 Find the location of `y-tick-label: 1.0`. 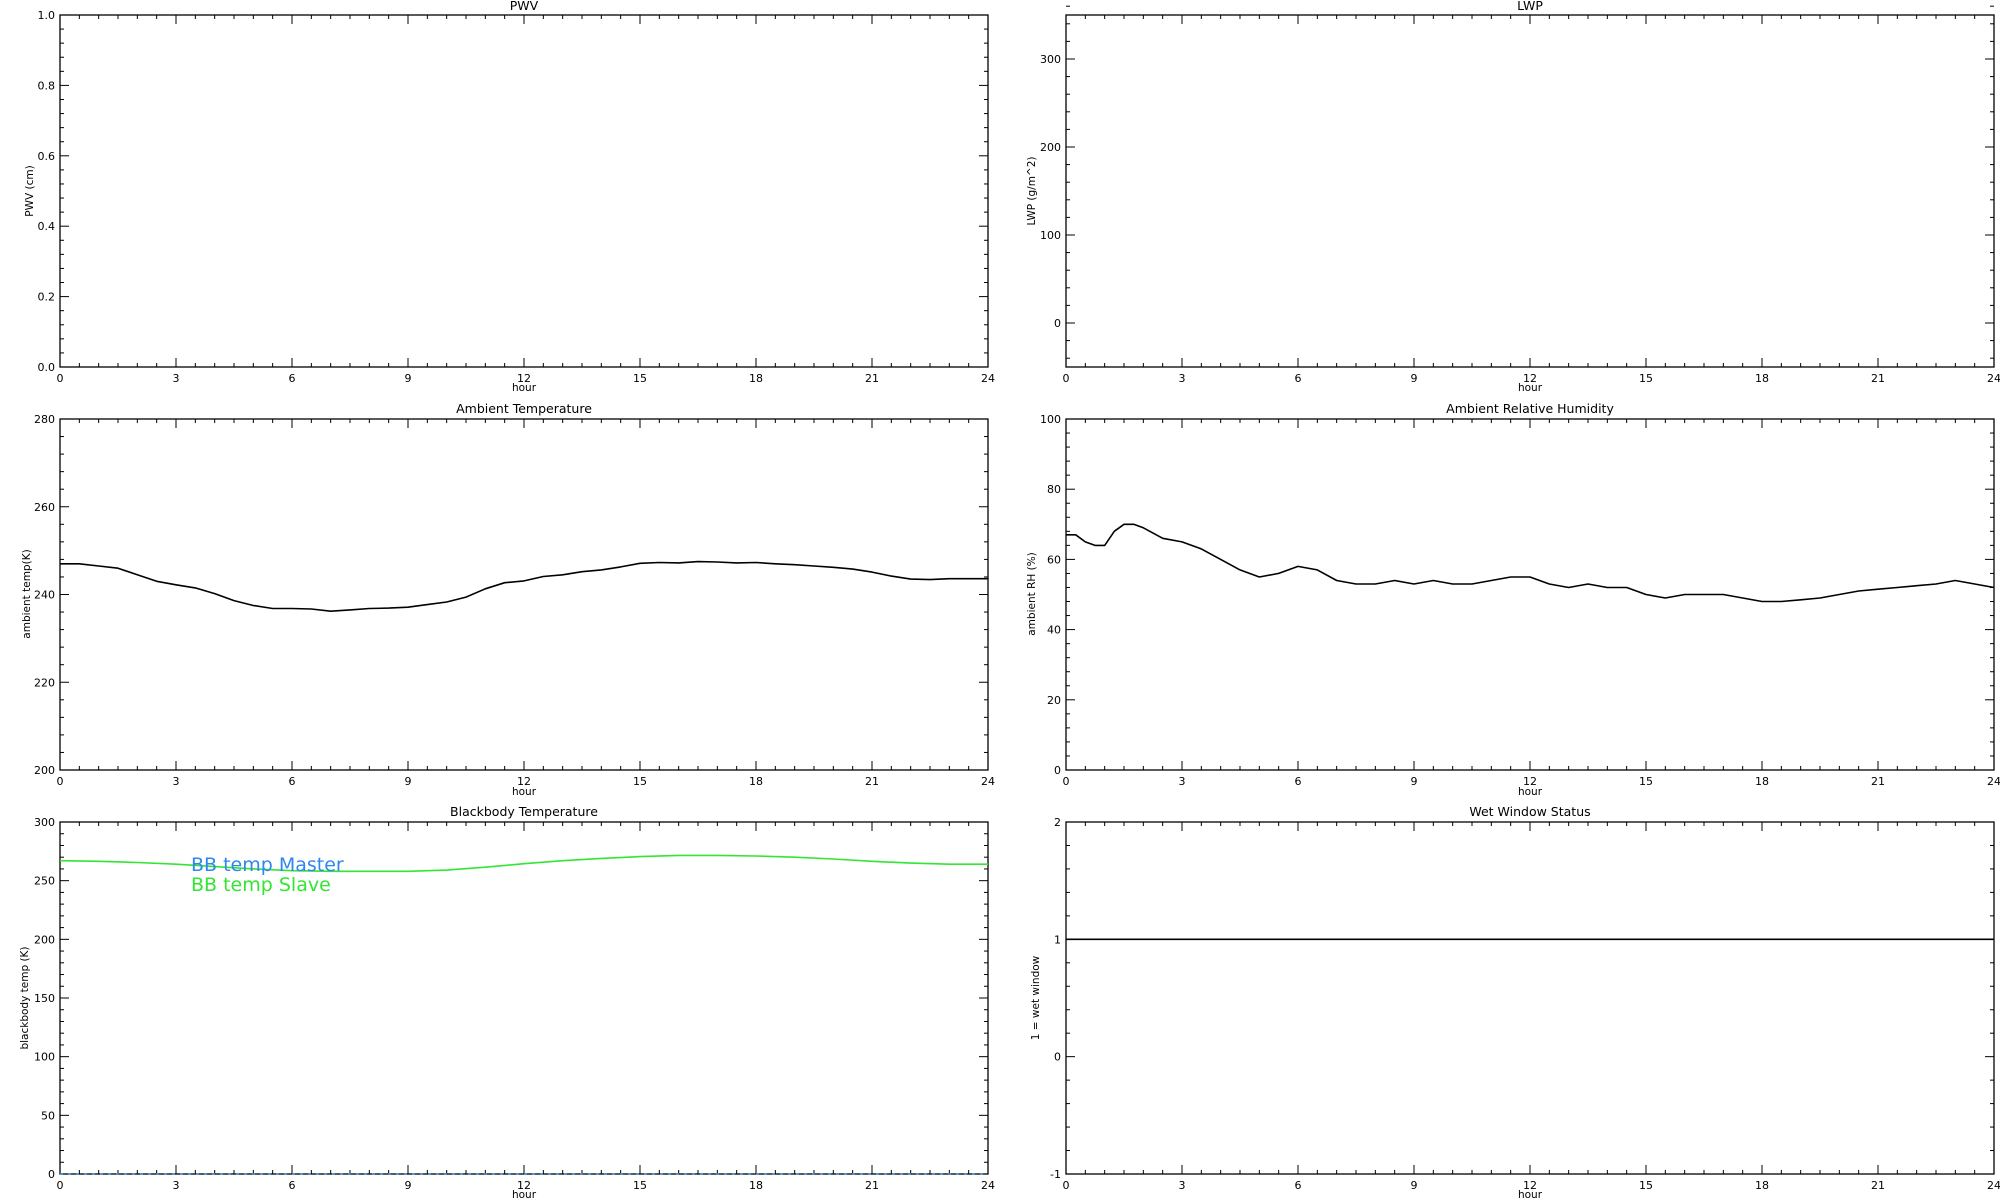

y-tick-label: 1.0 is located at coordinates (47, 15).